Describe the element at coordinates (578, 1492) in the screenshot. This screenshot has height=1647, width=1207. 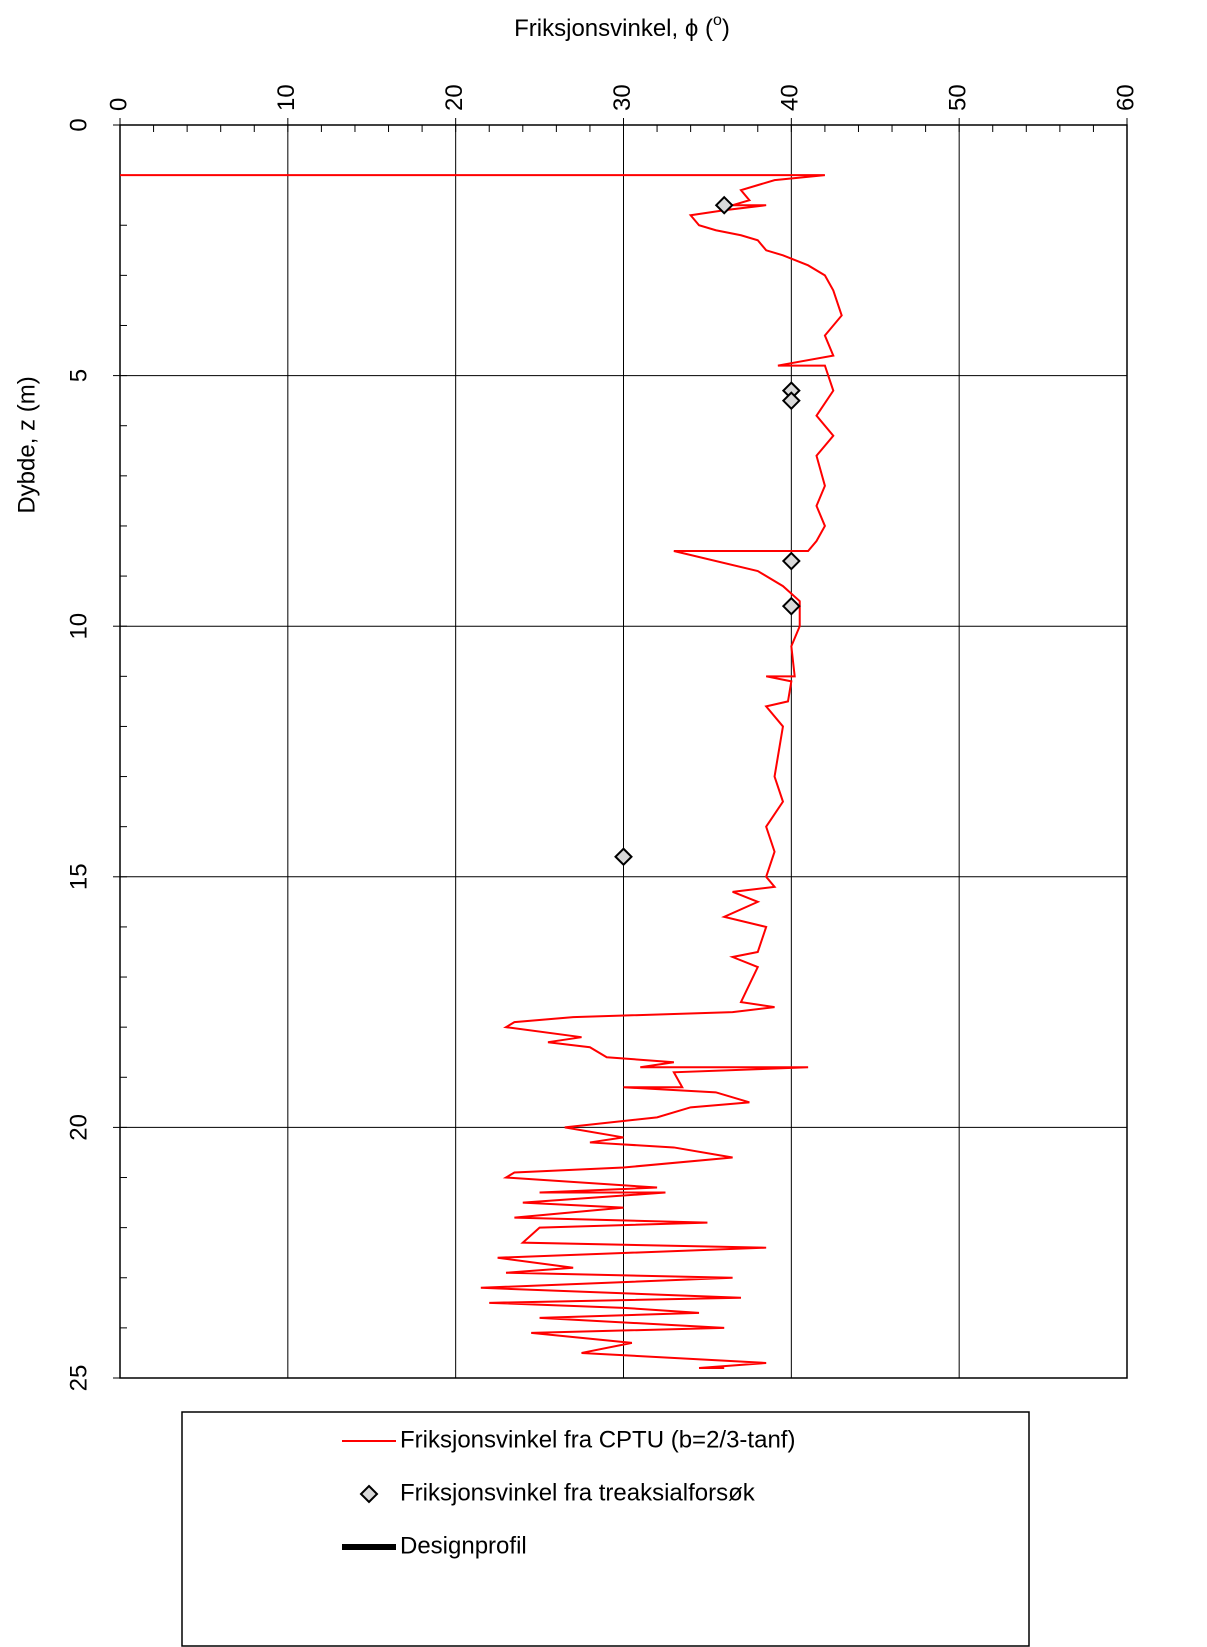
I see `legend-label: Friksjonsvinkel fra treaksialforsøk` at that location.